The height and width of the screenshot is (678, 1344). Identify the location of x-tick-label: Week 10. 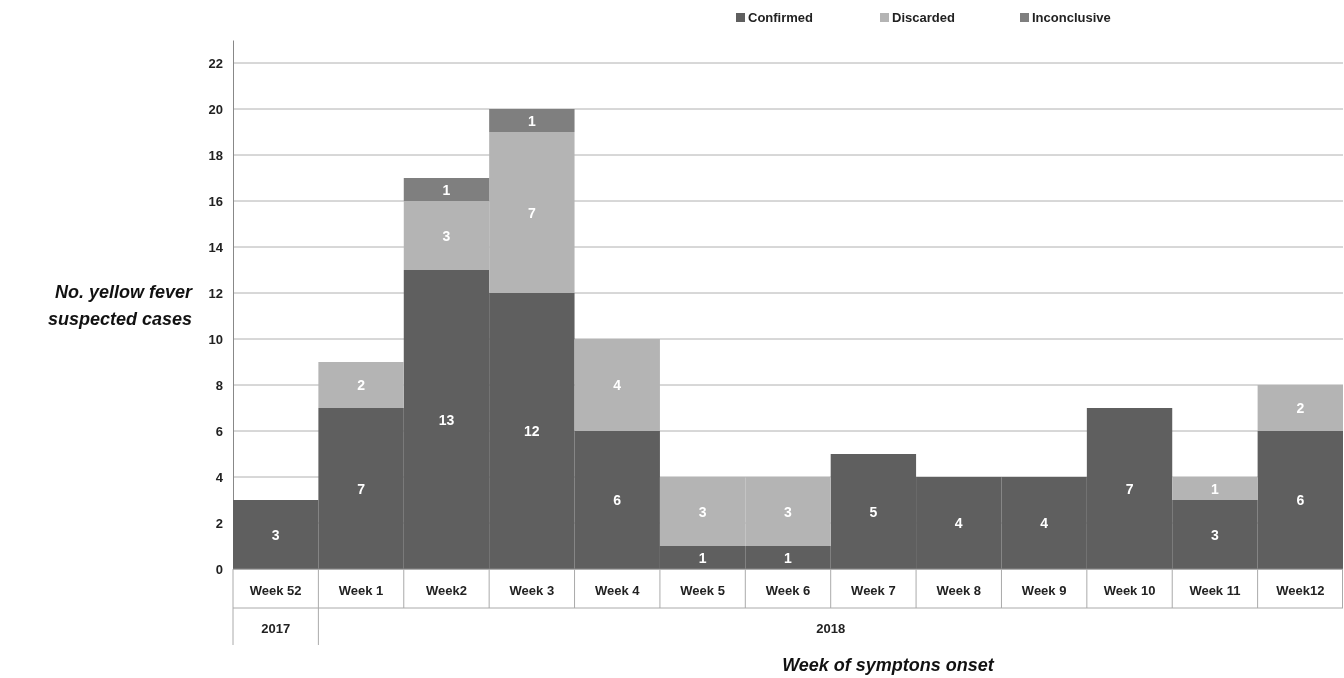
(1129, 590).